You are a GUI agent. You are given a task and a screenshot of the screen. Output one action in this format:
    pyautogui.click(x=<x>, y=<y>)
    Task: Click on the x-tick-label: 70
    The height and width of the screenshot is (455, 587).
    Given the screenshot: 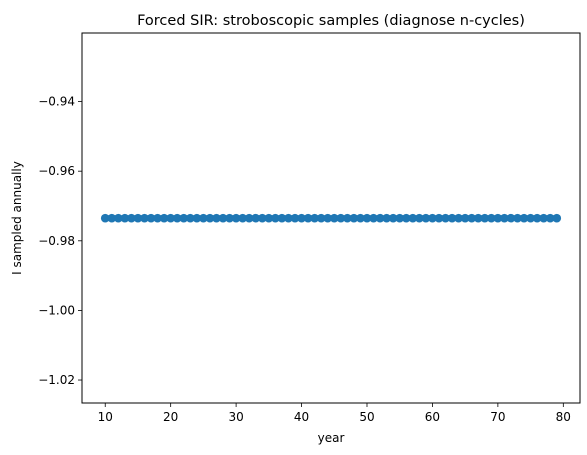 What is the action you would take?
    pyautogui.click(x=497, y=417)
    